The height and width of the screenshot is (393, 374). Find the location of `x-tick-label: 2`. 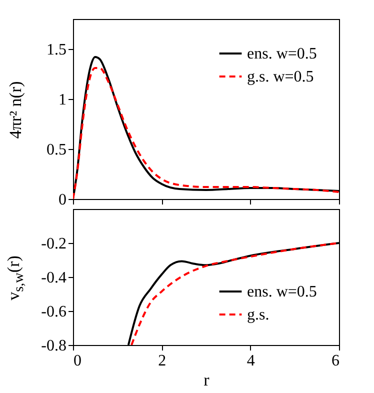

x-tick-label: 2 is located at coordinates (162, 361).